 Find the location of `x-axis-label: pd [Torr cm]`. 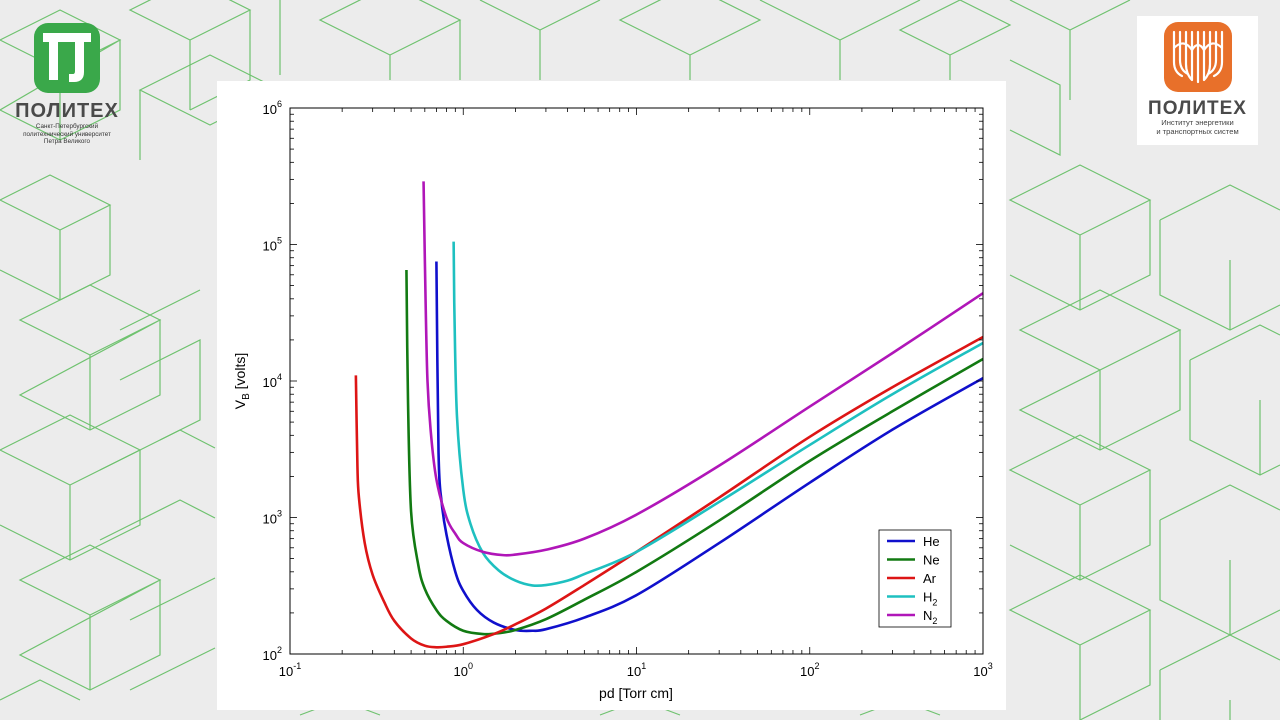

x-axis-label: pd [Torr cm] is located at coordinates (636, 693).